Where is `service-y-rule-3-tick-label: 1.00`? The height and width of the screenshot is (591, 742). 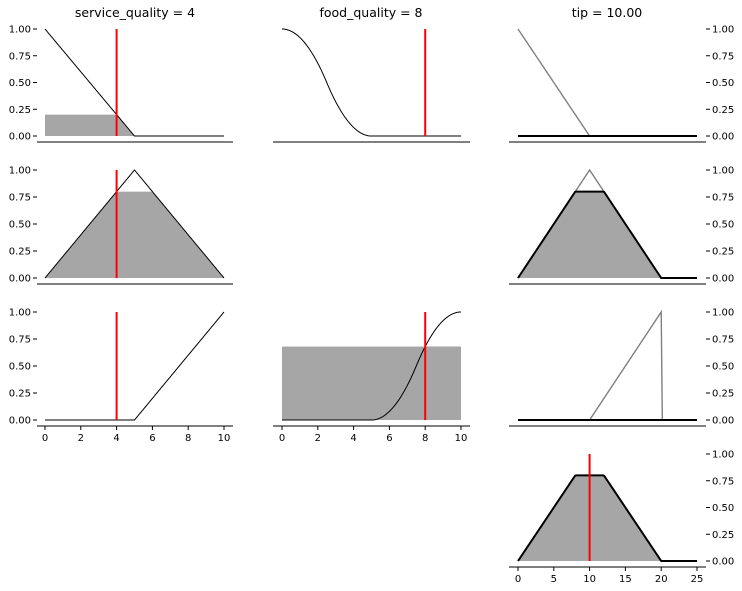
service-y-rule-3-tick-label: 1.00 is located at coordinates (20, 313).